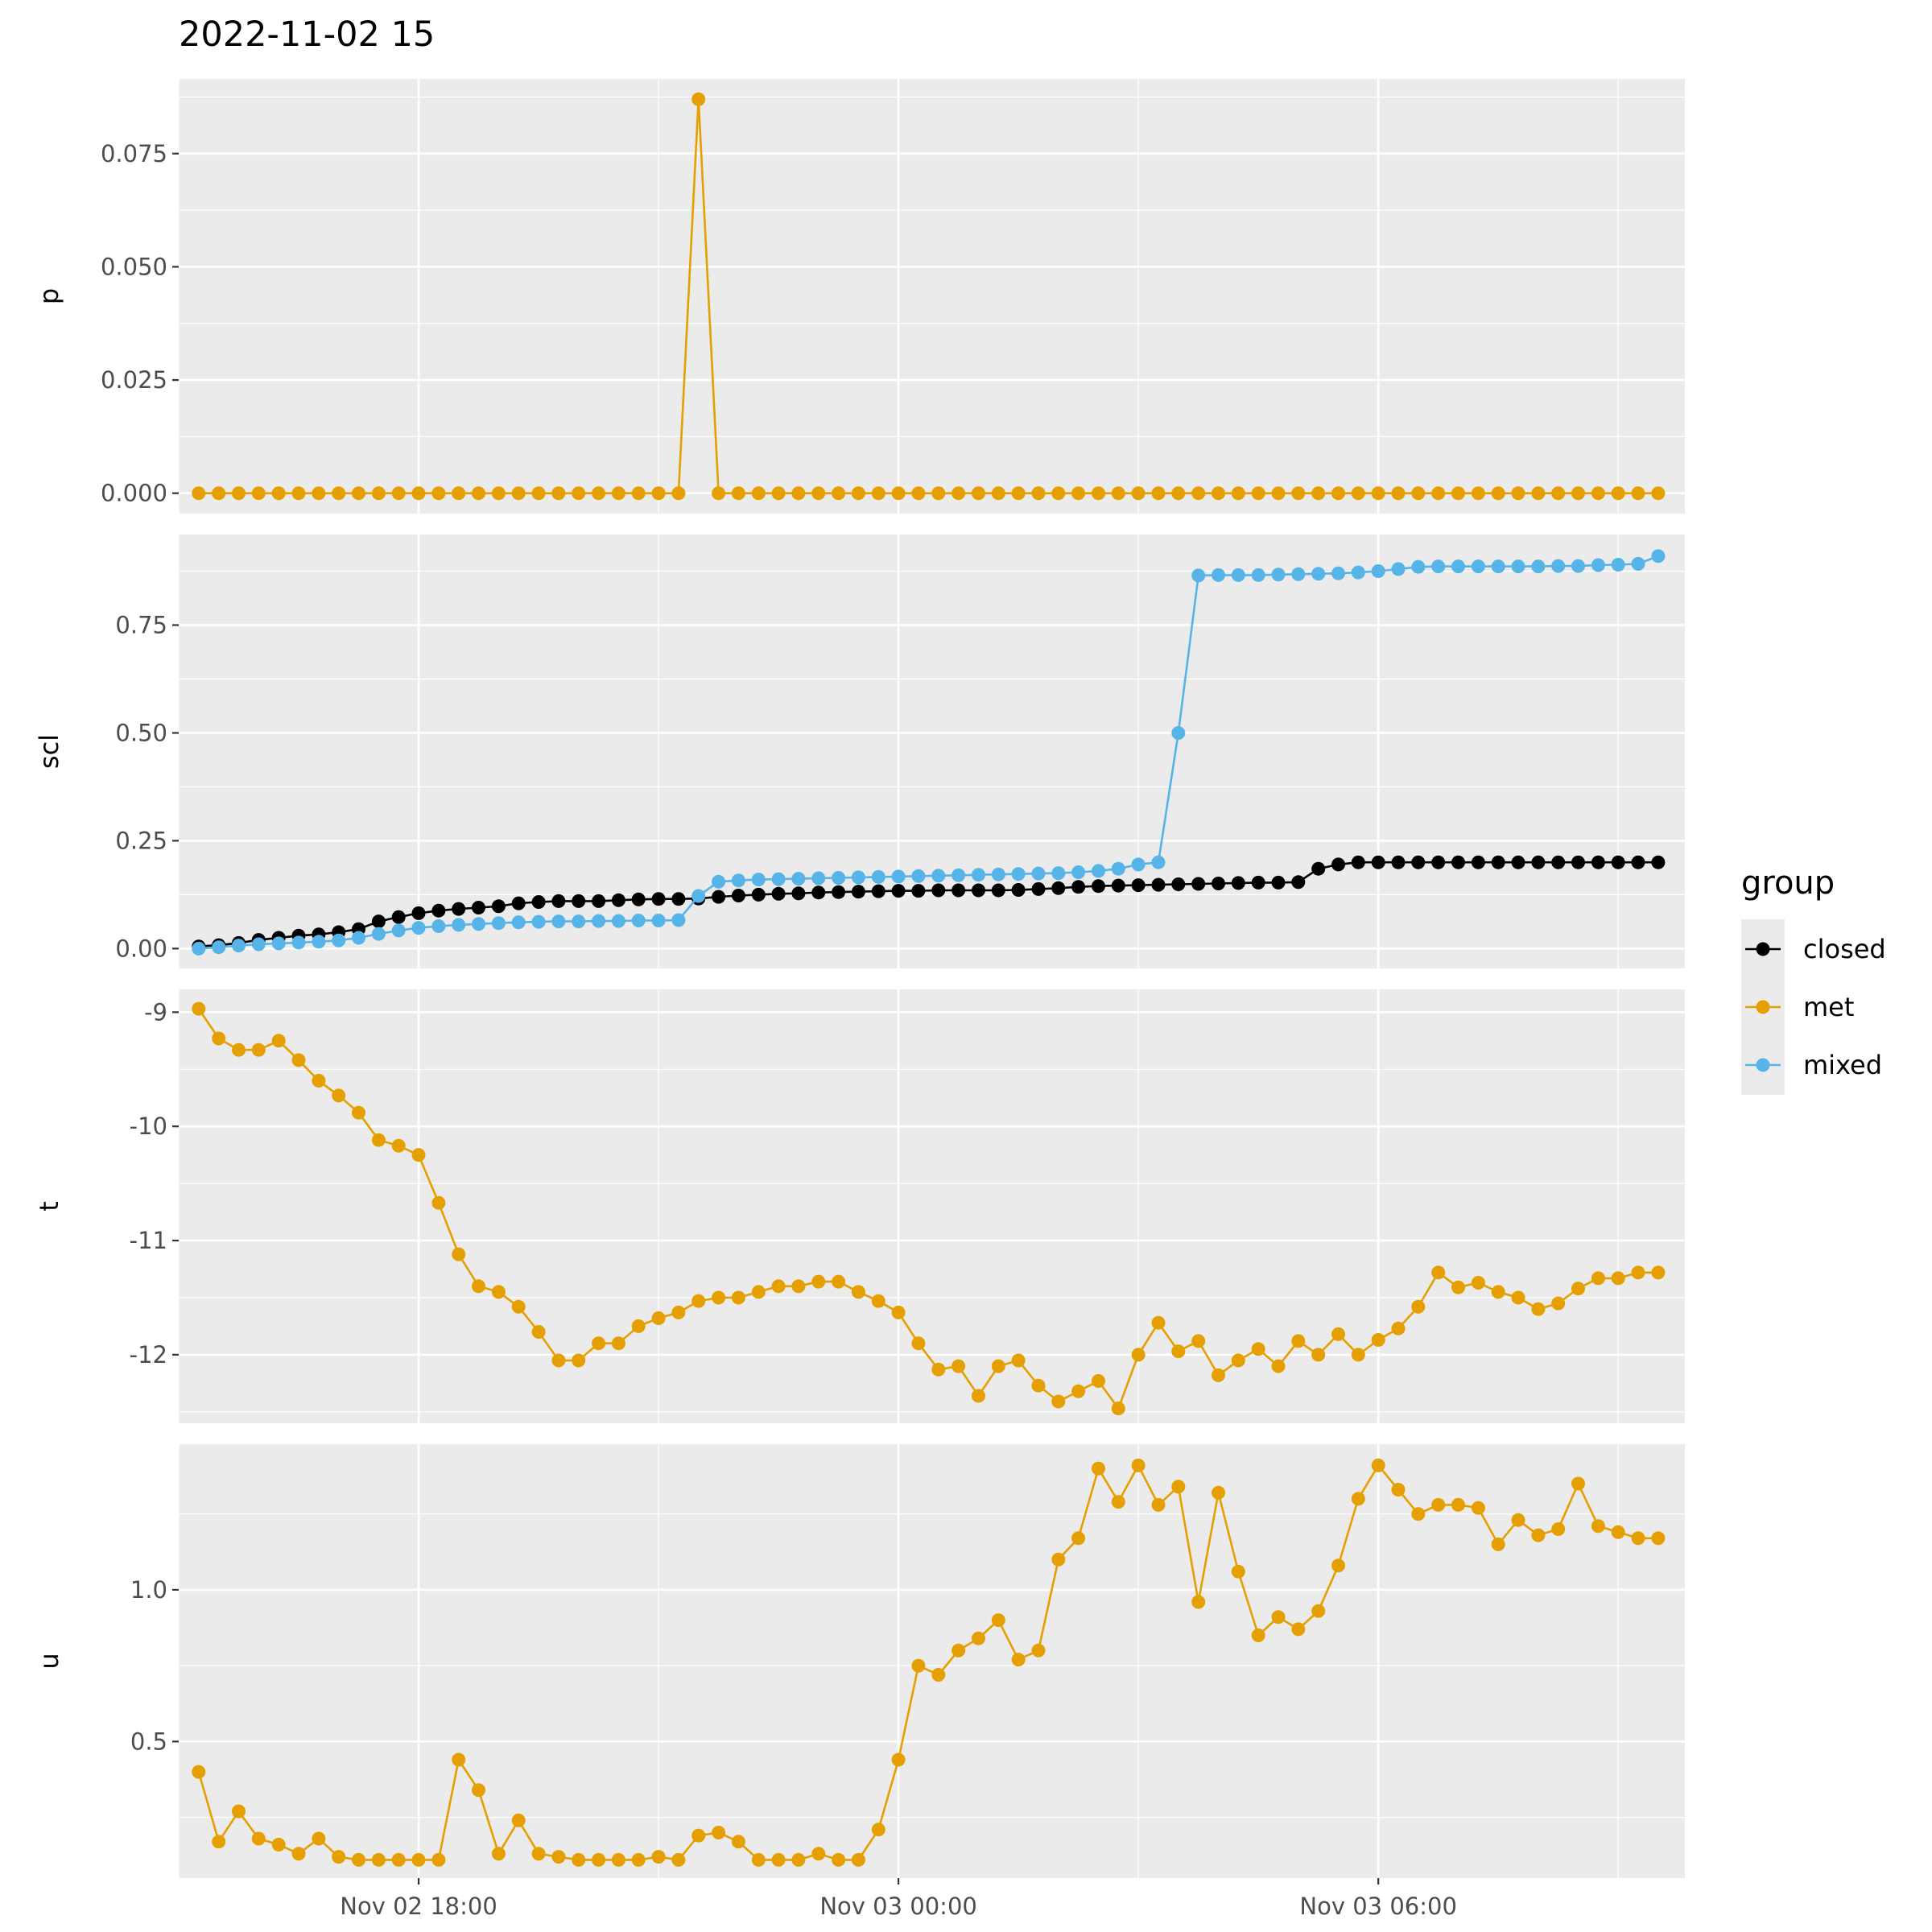  What do you see at coordinates (1763, 1007) in the screenshot?
I see `legend-key-point` at bounding box center [1763, 1007].